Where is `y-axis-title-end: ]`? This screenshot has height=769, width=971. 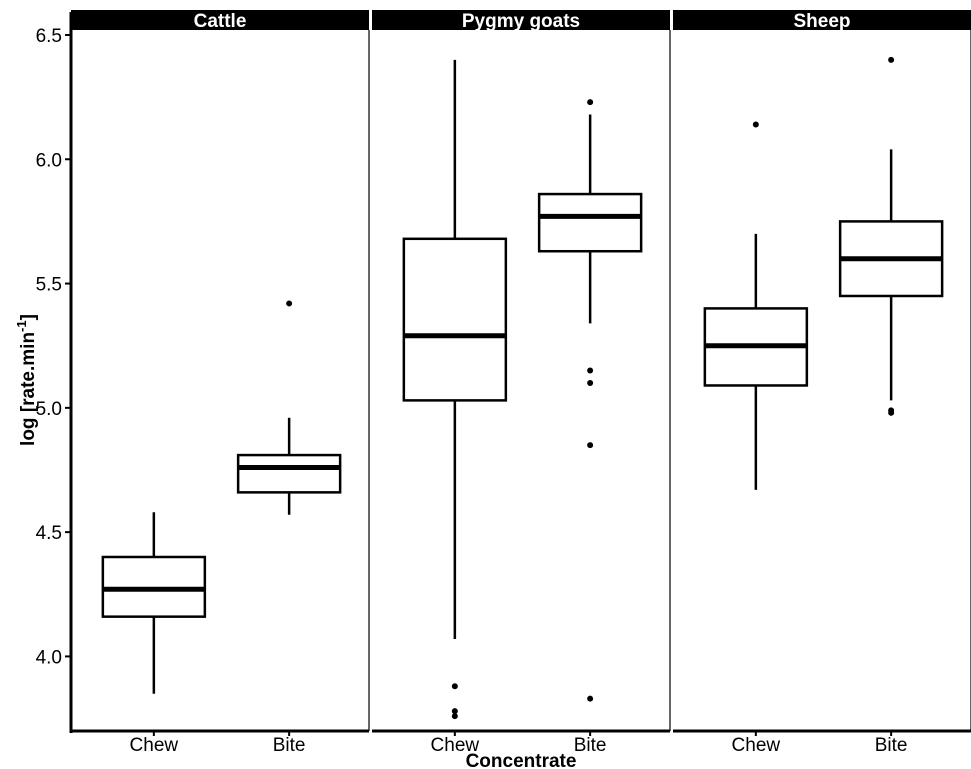 y-axis-title-end: ] is located at coordinates (28, 317).